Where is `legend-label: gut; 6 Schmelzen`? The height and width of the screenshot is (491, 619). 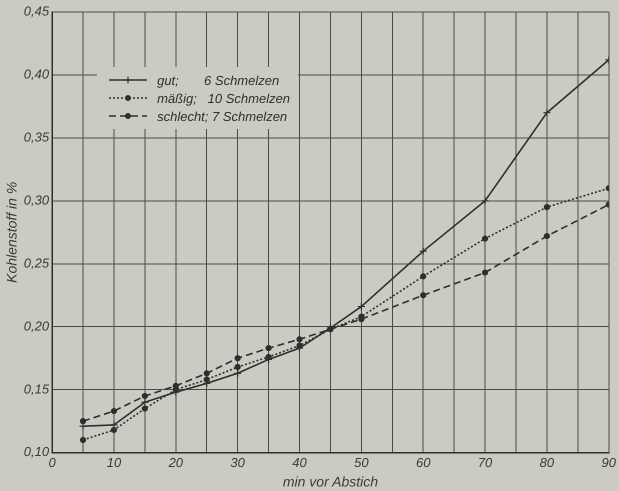 legend-label: gut; 6 Schmelzen is located at coordinates (218, 80).